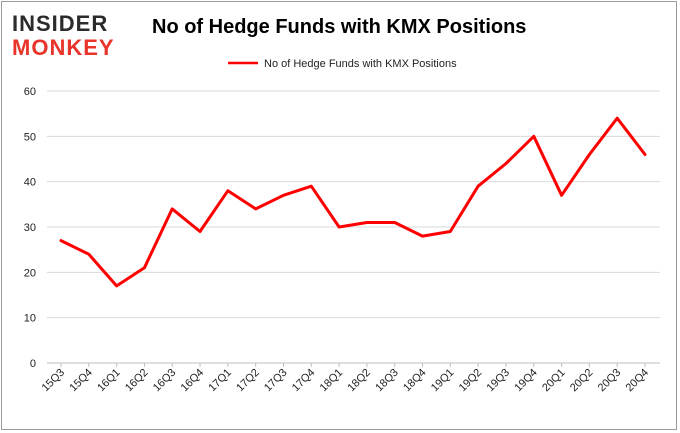  Describe the element at coordinates (276, 381) in the screenshot. I see `x-tick-label: 17Q3` at that location.